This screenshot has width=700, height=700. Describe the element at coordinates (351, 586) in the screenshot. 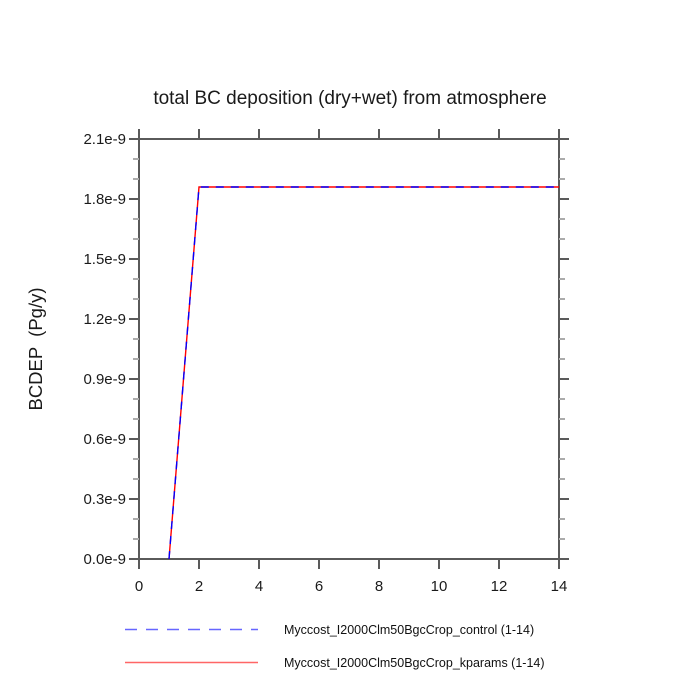

I see `x-tick-labels: 0 2 4 6 8 10 12 14` at that location.